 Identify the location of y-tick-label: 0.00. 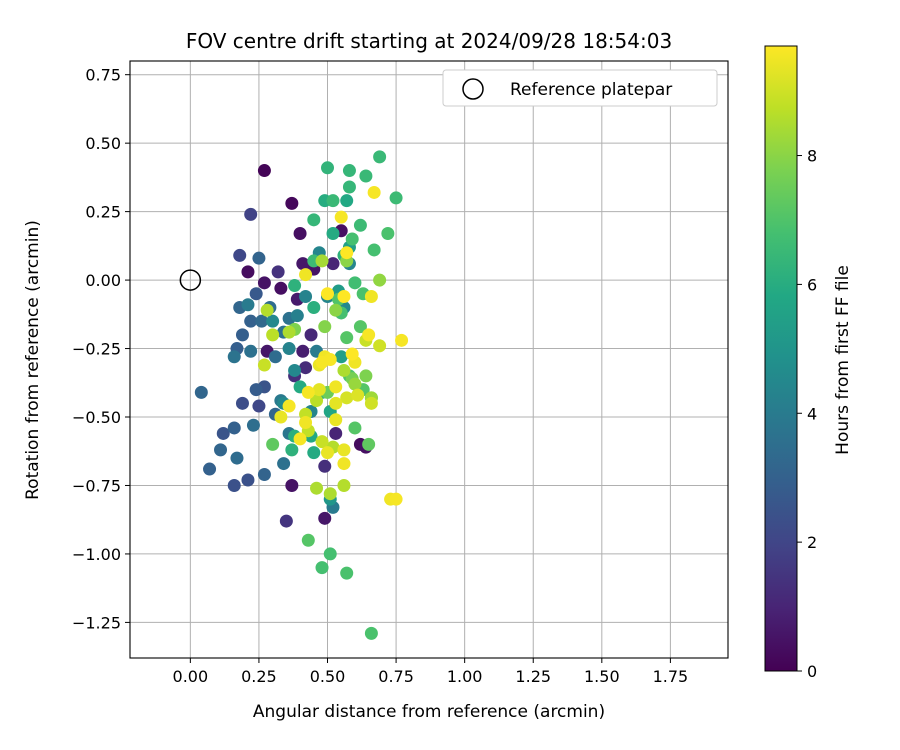
(103, 280).